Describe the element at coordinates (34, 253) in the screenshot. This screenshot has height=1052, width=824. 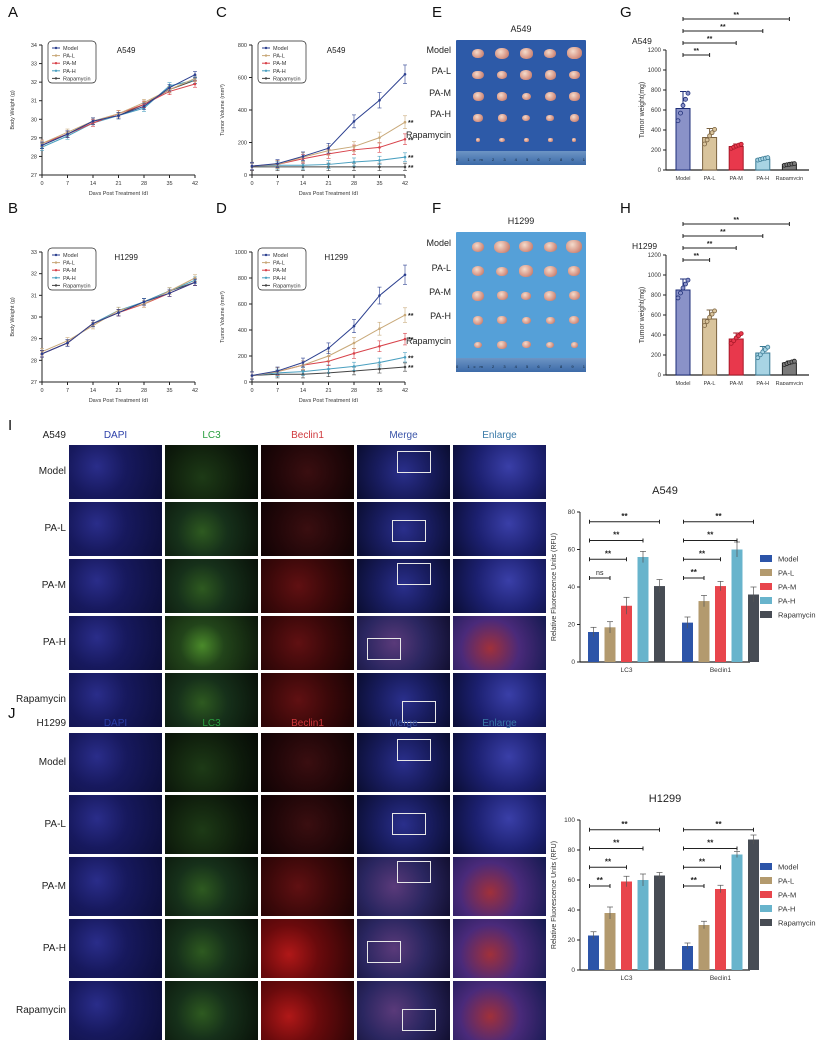
I see `svg-text: 33` at that location.